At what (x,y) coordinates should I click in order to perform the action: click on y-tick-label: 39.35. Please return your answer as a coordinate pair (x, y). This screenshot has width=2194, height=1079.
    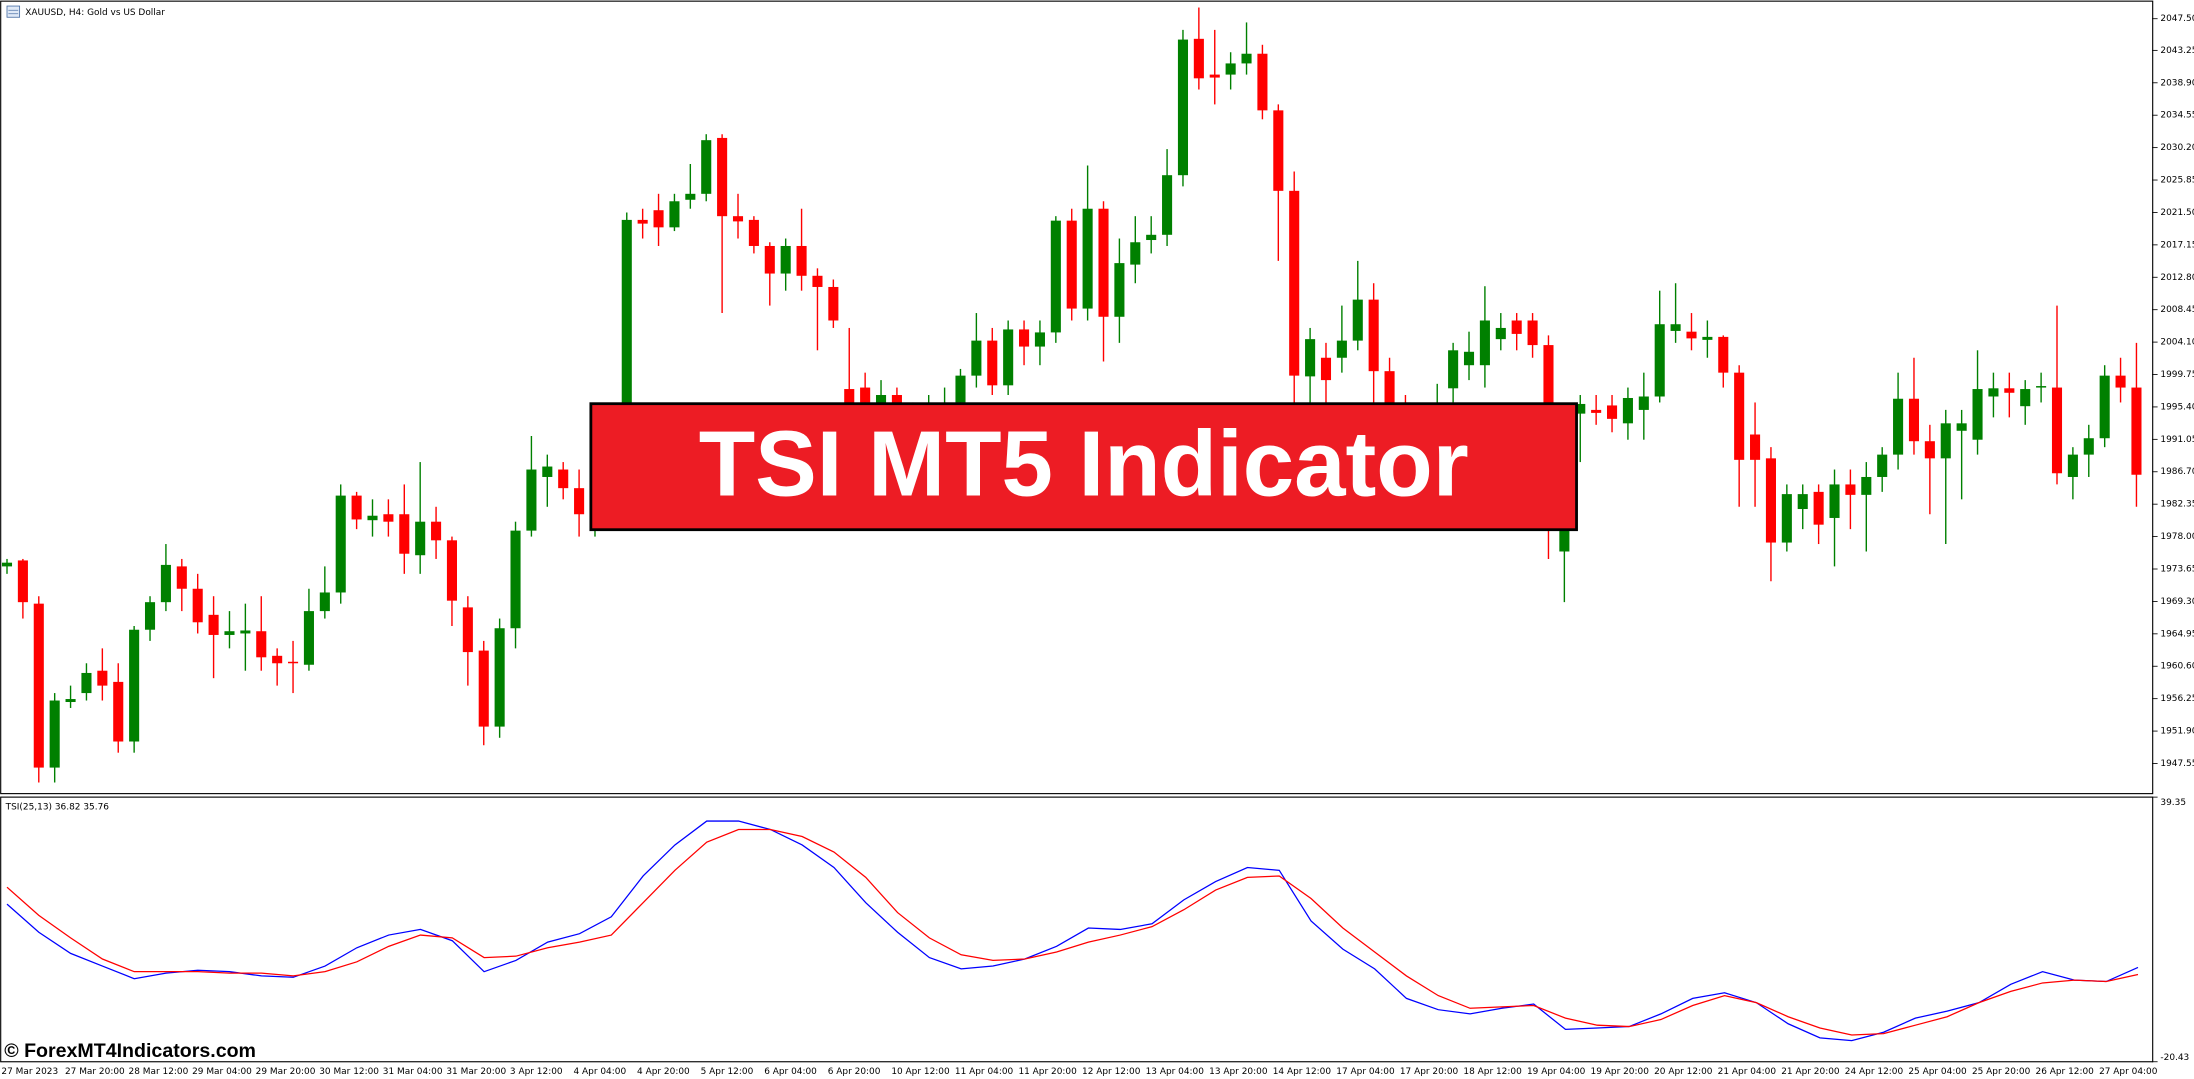
    Looking at the image, I should click on (2173, 803).